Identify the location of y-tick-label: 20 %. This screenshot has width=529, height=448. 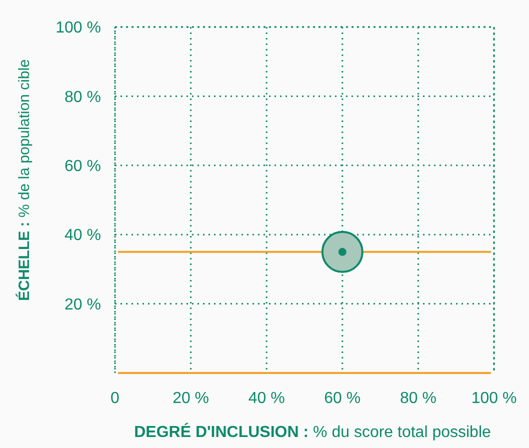
(82, 305).